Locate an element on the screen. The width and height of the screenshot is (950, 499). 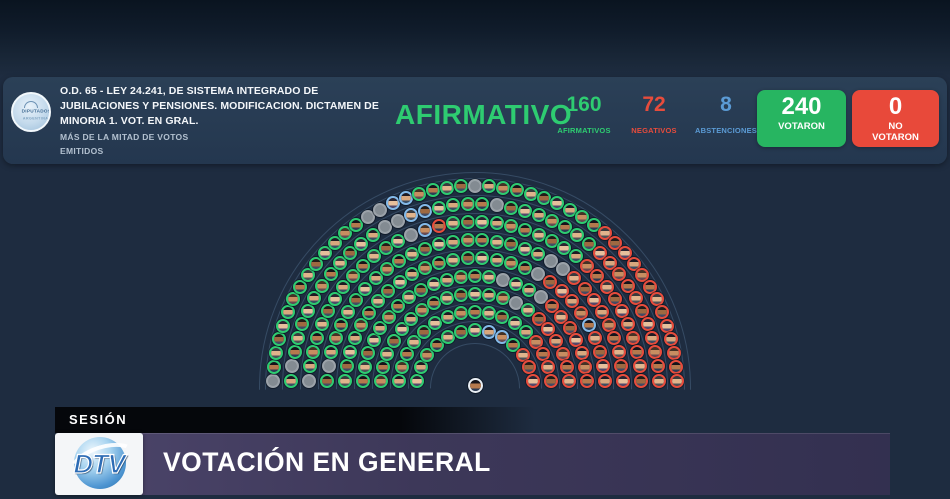
dtv-sphere-icon is located at coordinates (100, 463).